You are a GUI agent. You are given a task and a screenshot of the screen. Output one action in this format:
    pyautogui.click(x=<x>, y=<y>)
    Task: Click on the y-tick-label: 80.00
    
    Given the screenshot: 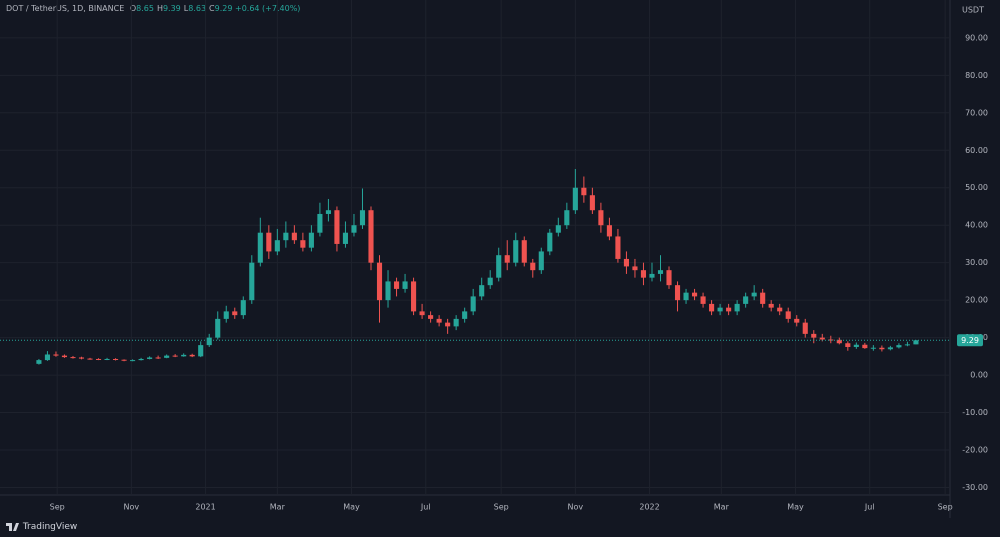 What is the action you would take?
    pyautogui.click(x=976, y=75)
    